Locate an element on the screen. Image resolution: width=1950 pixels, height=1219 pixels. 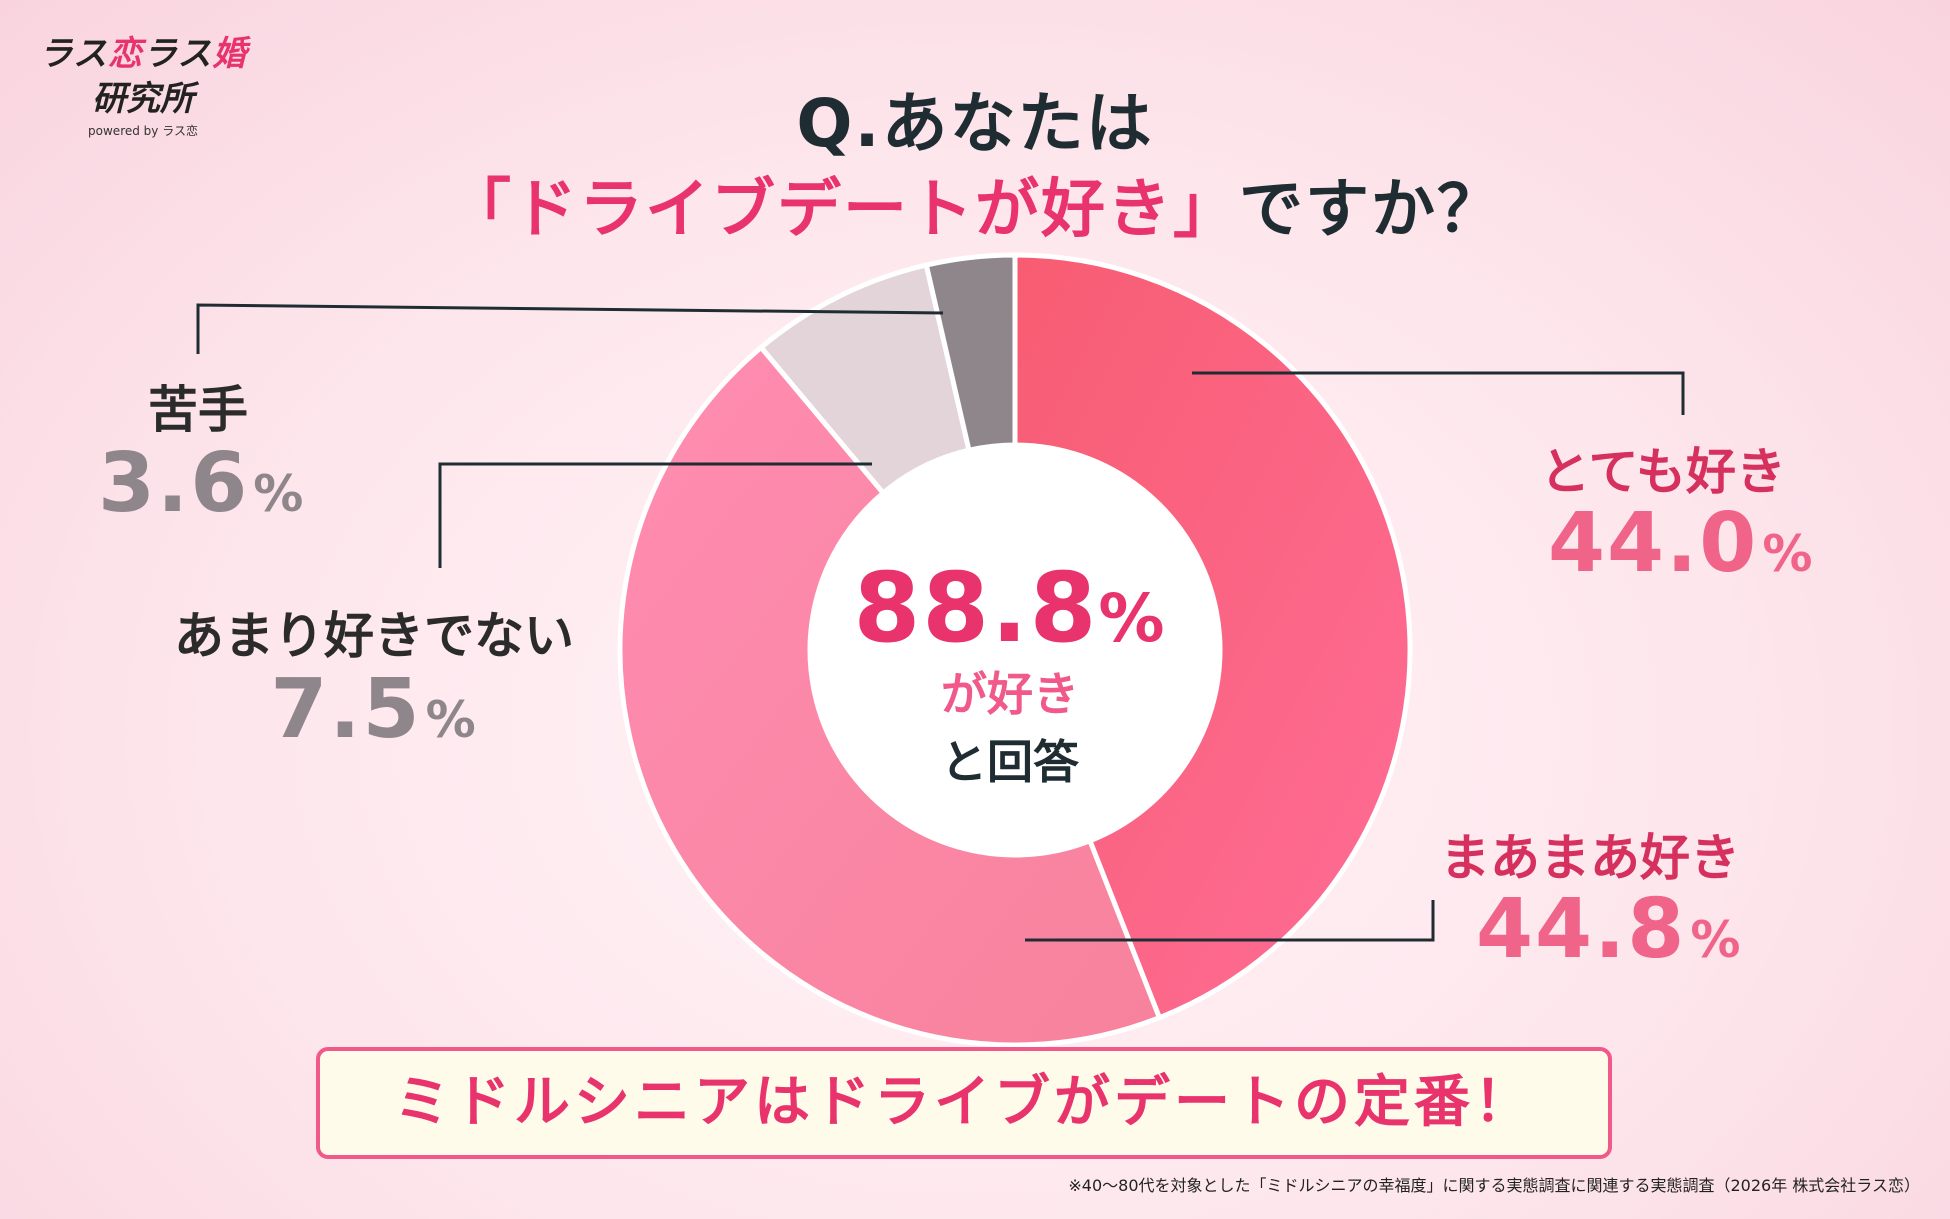
label-dislike-value: 3.6% is located at coordinates (202, 483).